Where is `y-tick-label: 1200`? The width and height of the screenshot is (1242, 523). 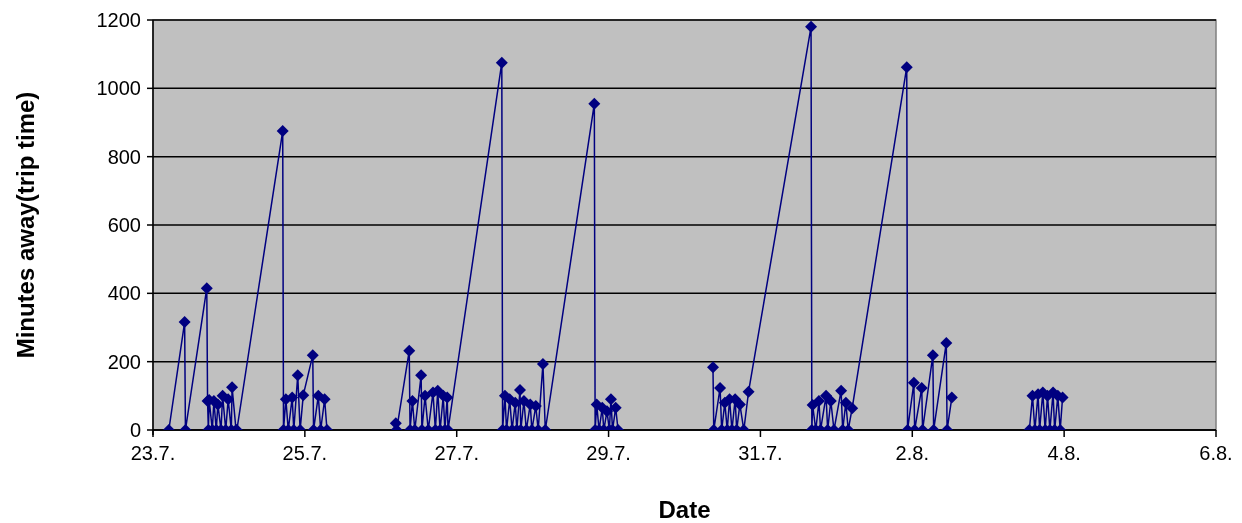
y-tick-label: 1200 is located at coordinates (118, 20).